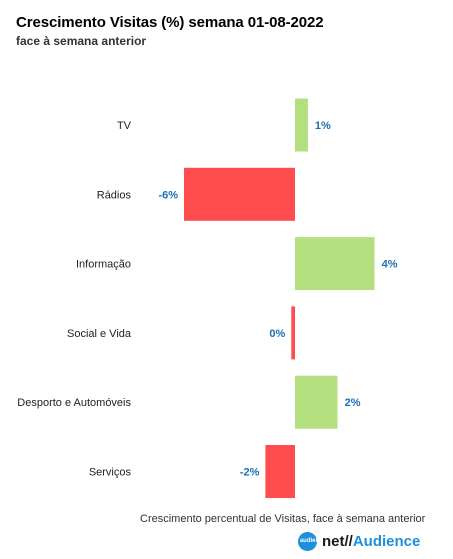 The height and width of the screenshot is (559, 453). Describe the element at coordinates (386, 541) in the screenshot. I see `brand-audience-text: Audience` at that location.